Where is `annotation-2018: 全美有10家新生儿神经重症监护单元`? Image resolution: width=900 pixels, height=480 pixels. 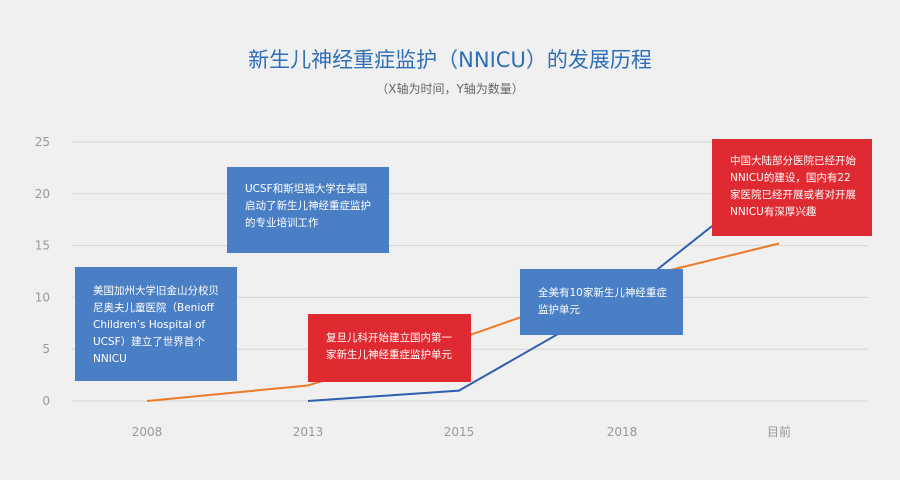 annotation-2018: 全美有10家新生儿神经重症监护单元 is located at coordinates (601, 302).